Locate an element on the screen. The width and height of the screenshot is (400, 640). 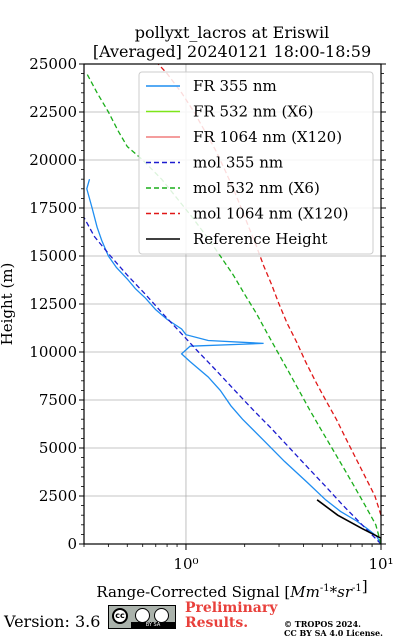
y-tick-label: 10000 is located at coordinates (53, 352).